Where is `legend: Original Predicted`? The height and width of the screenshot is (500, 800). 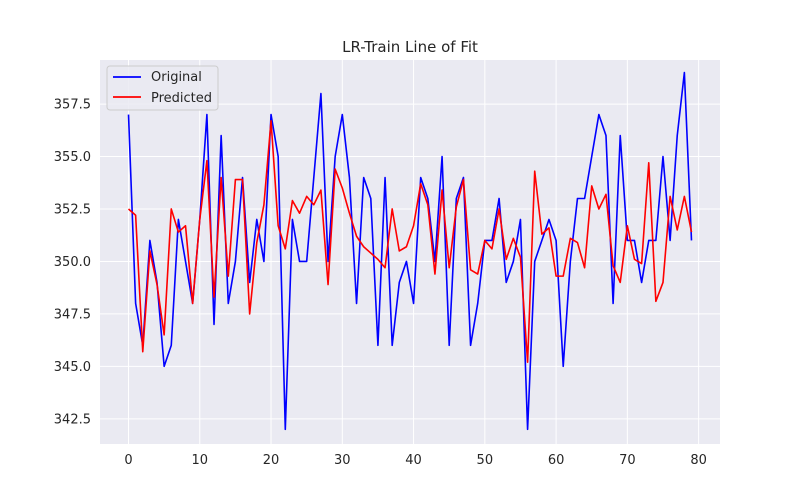 legend: Original Predicted is located at coordinates (162, 88).